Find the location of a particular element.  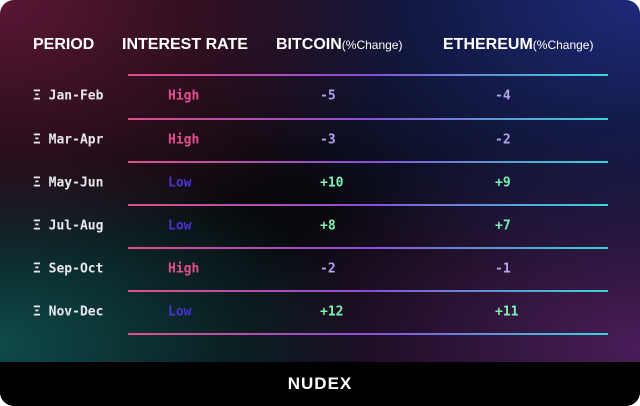

header-main: PERIOD is located at coordinates (64, 44).